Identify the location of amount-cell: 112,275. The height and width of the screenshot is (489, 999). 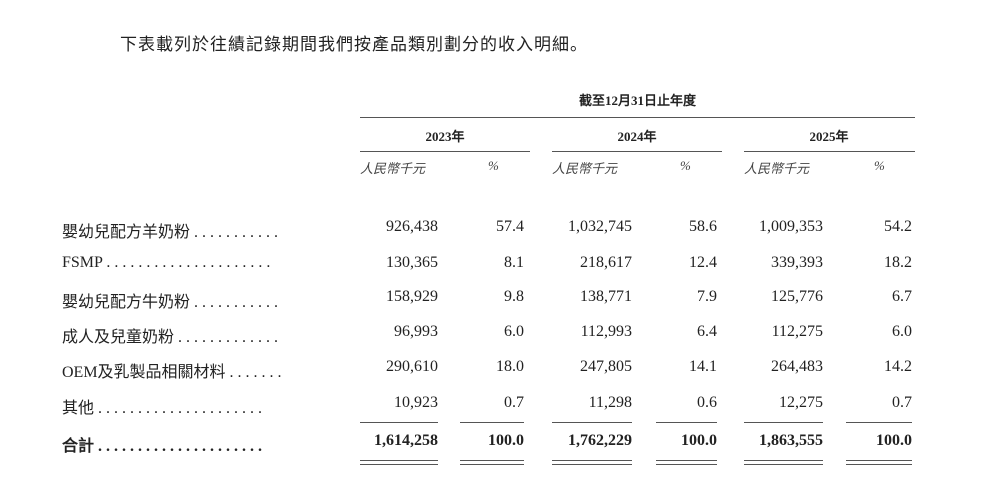
(797, 331).